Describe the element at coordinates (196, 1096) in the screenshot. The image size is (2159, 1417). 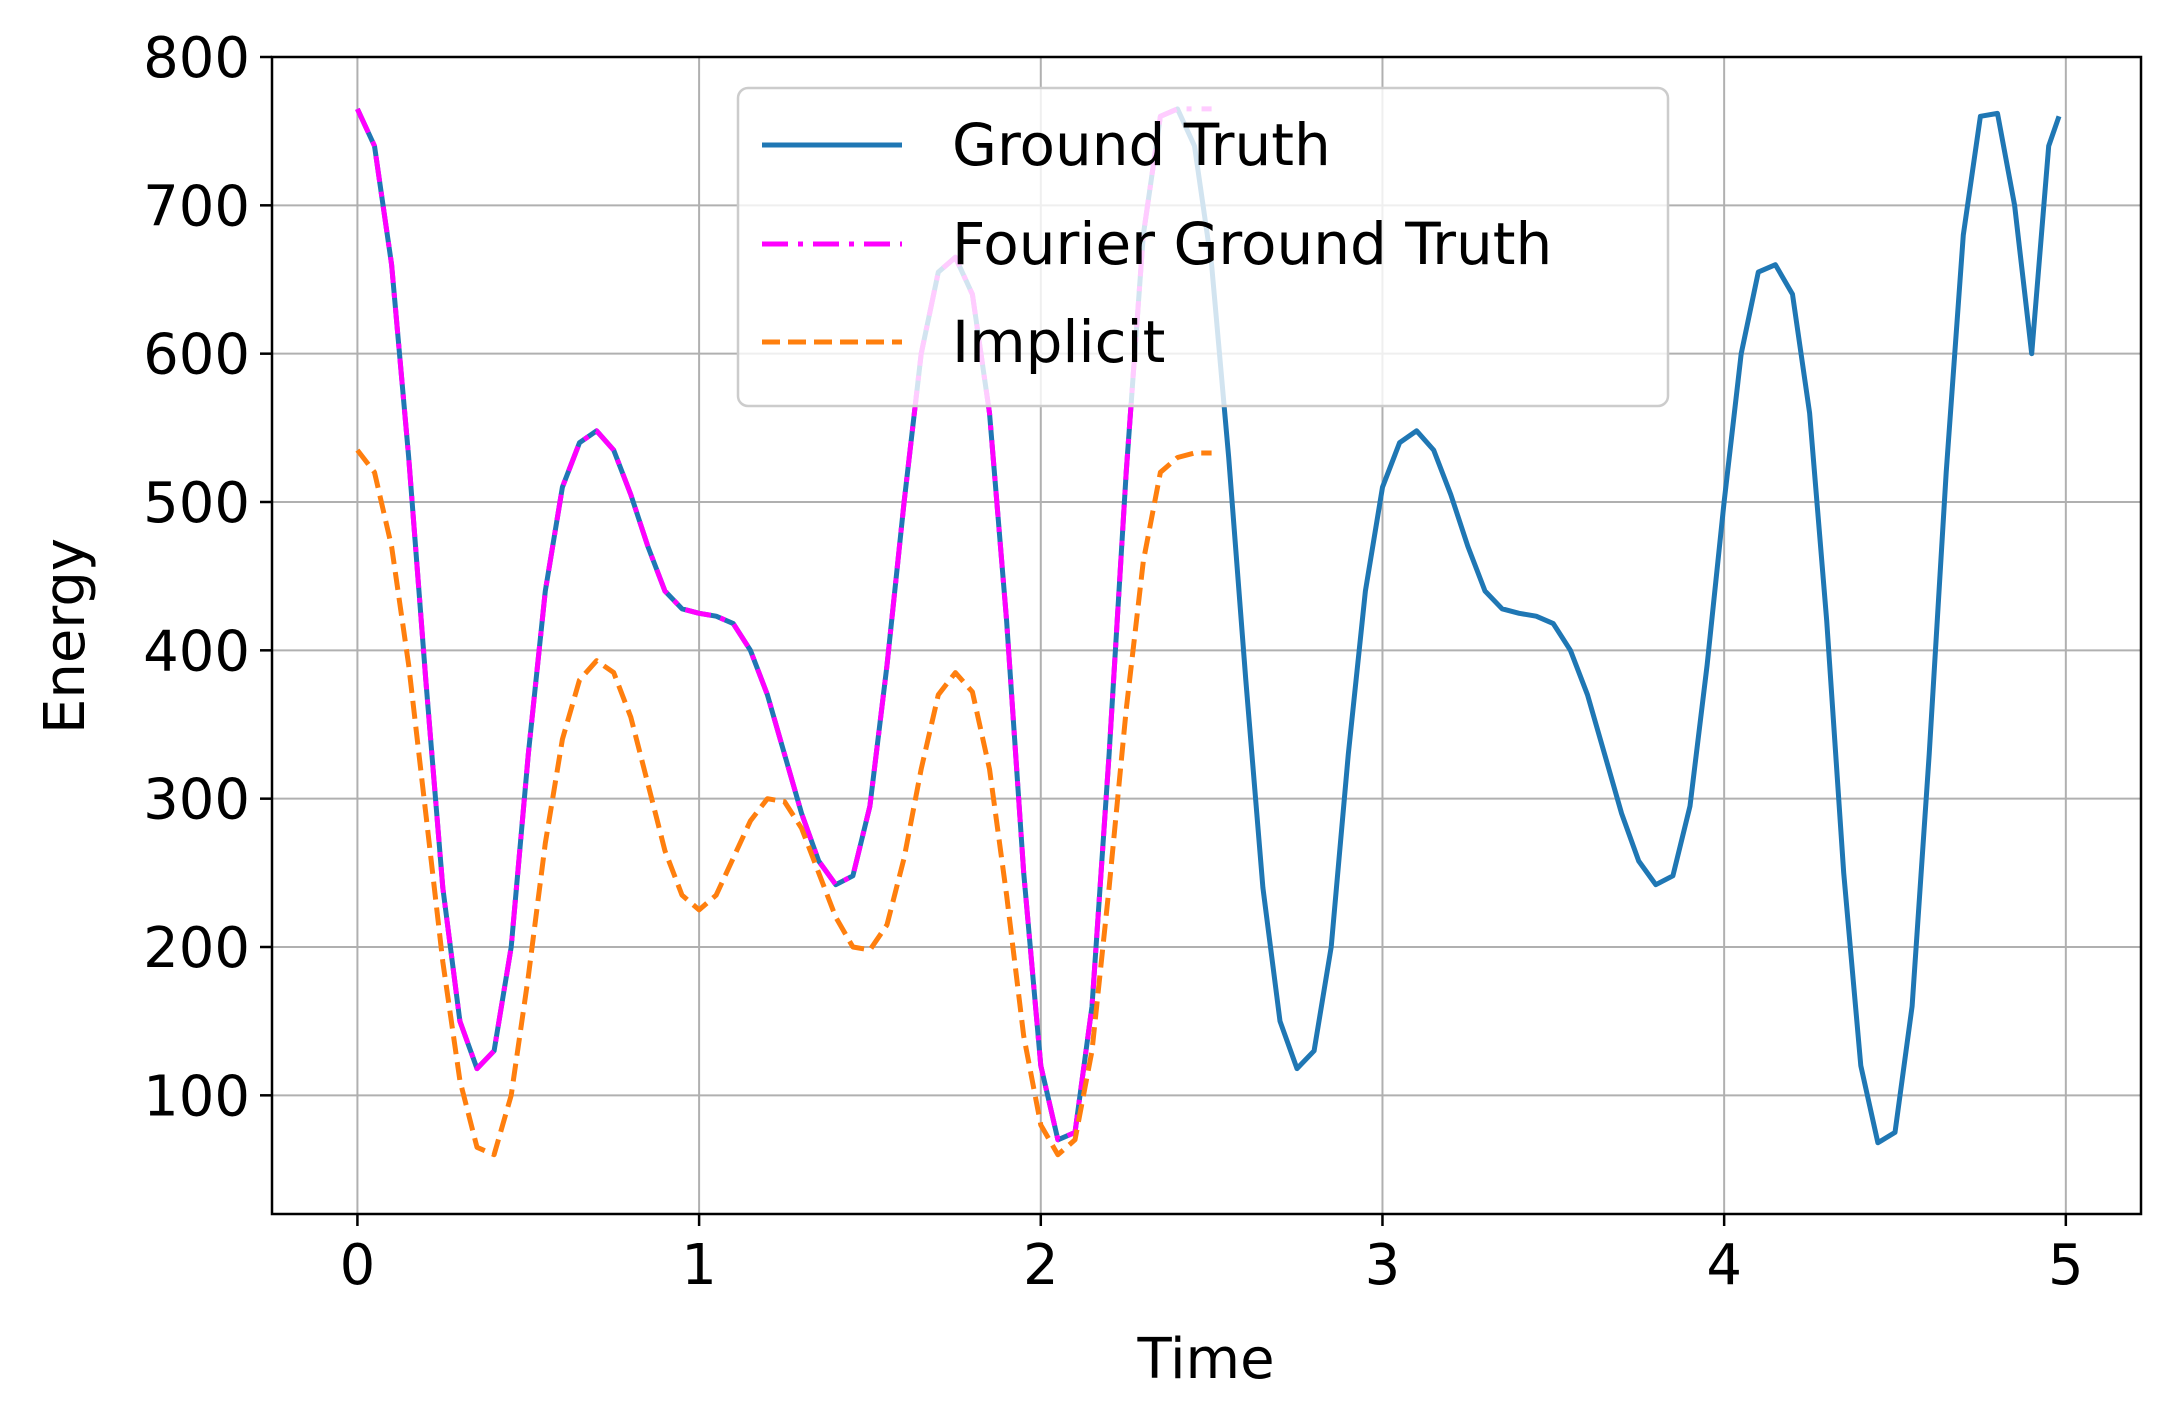
I see `y-tick-label: 100` at that location.